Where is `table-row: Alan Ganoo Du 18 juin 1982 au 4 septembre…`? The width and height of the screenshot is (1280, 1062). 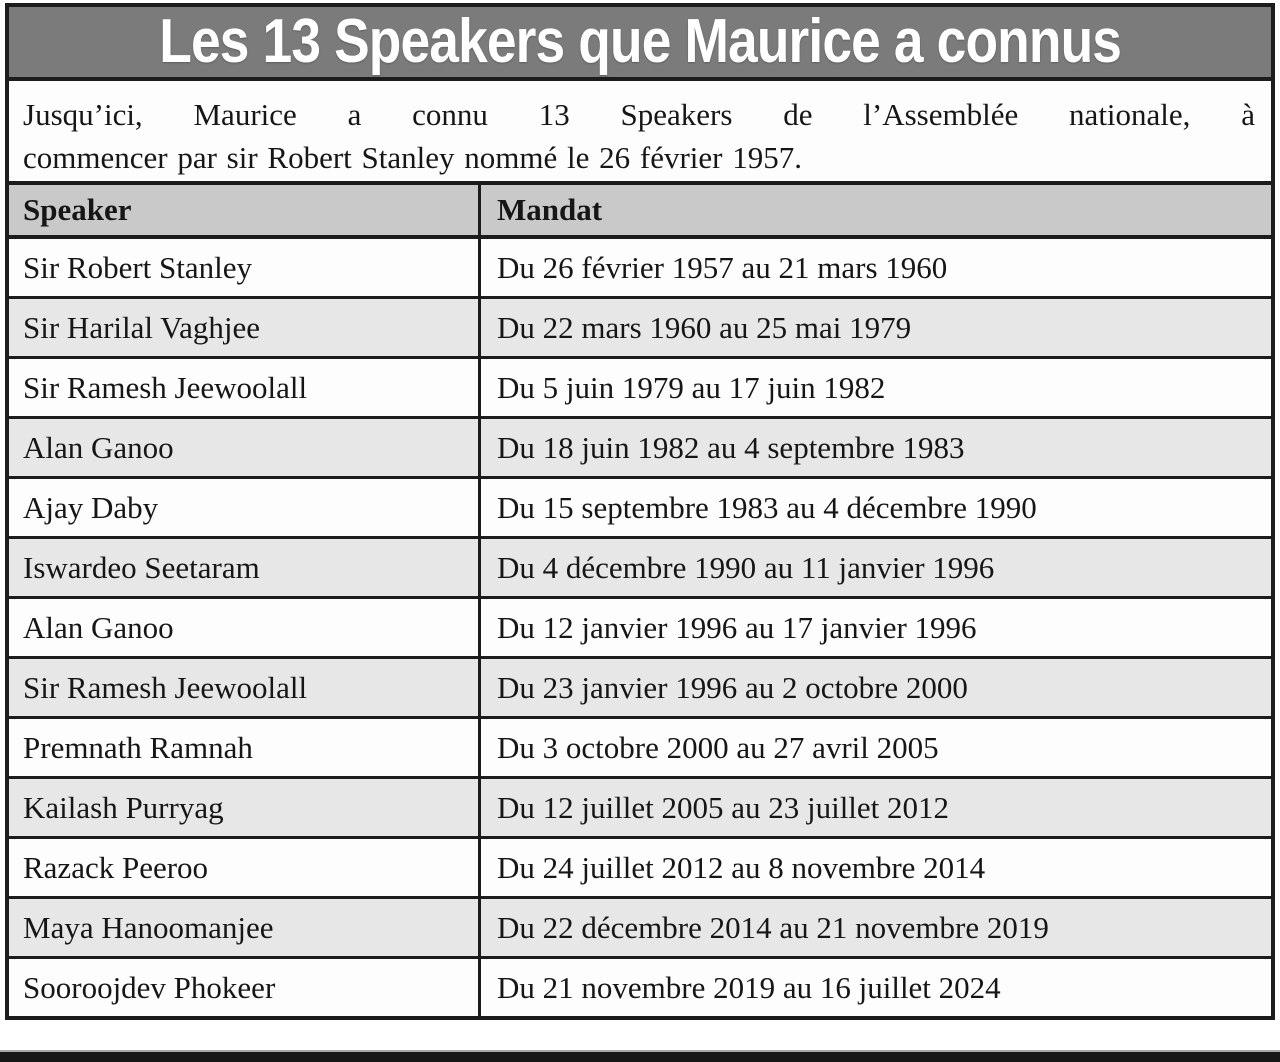
table-row: Alan Ganoo Du 18 juin 1982 au 4 septembre… is located at coordinates (640, 449).